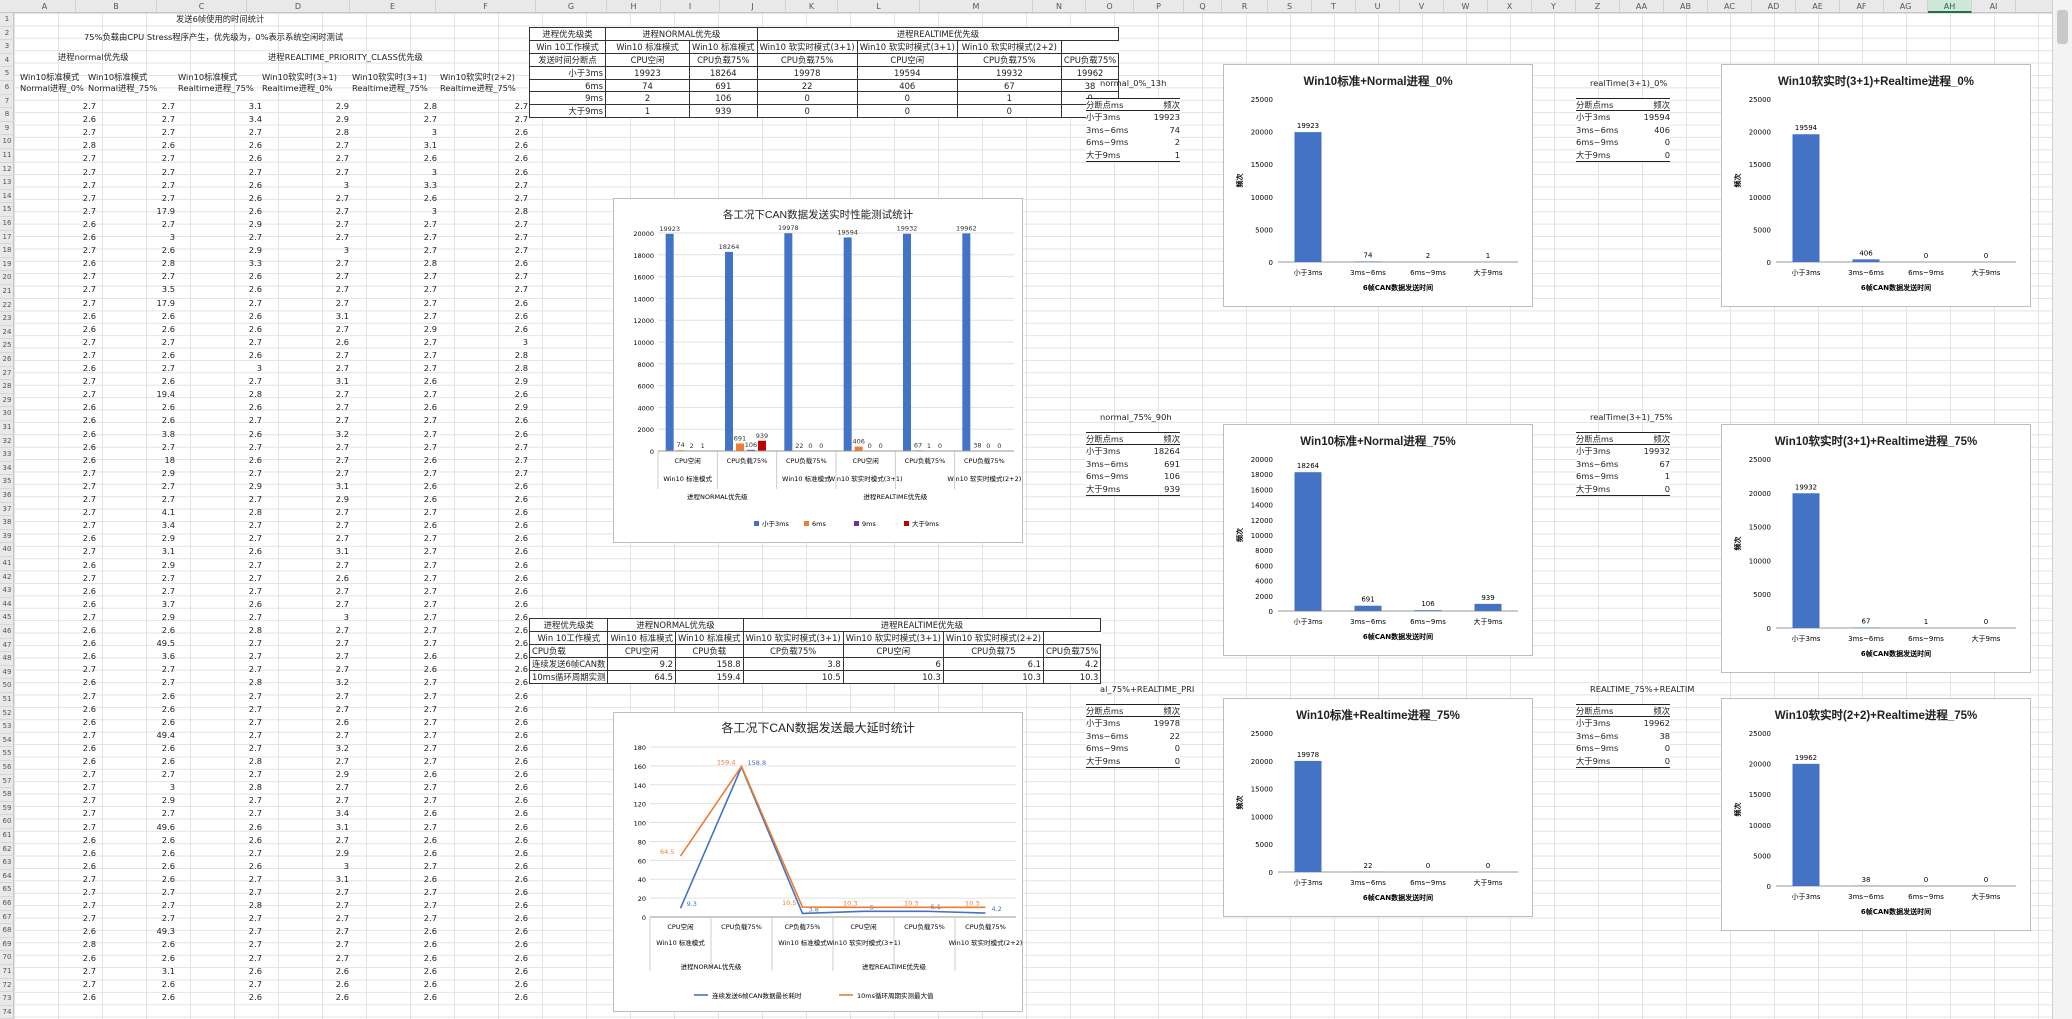  Describe the element at coordinates (1072, 664) in the screenshot. I see `t2-cell: 4.2` at that location.